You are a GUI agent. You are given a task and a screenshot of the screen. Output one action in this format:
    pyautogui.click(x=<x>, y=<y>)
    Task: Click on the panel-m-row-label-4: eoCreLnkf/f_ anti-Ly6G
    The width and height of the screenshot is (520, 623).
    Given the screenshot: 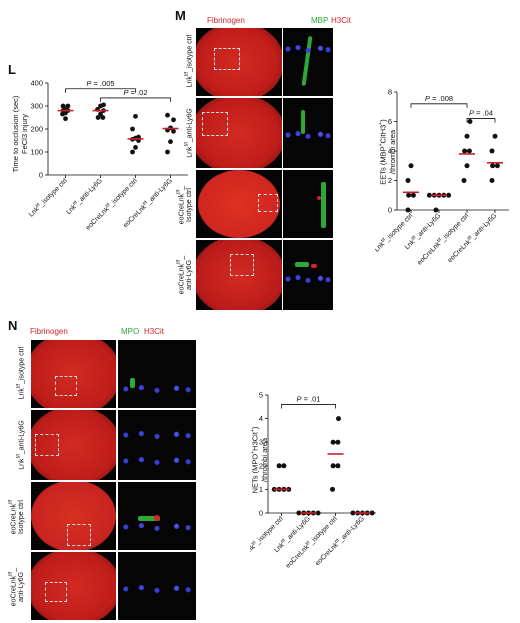 What is the action you would take?
    pyautogui.click(x=185, y=275)
    